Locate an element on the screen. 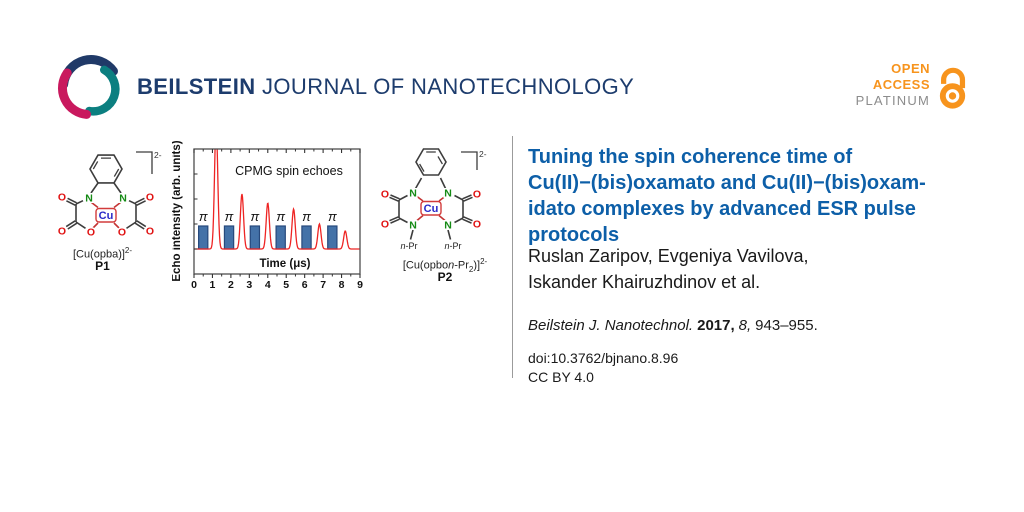  x-tick-label: 3 is located at coordinates (249, 285).